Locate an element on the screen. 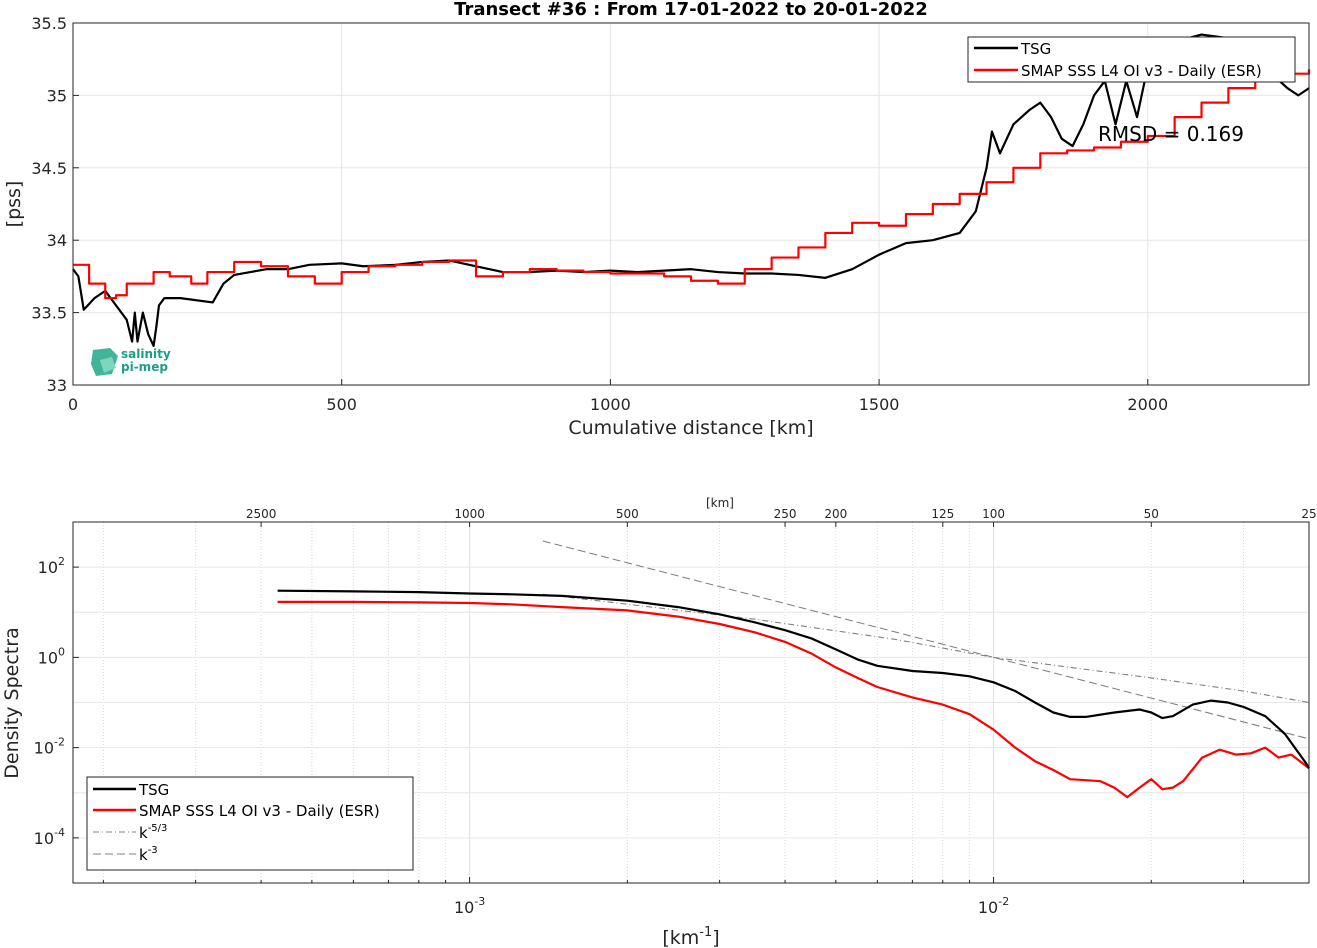 This screenshot has width=1317, height=948. top-km-tick-label: 125 is located at coordinates (942, 514).